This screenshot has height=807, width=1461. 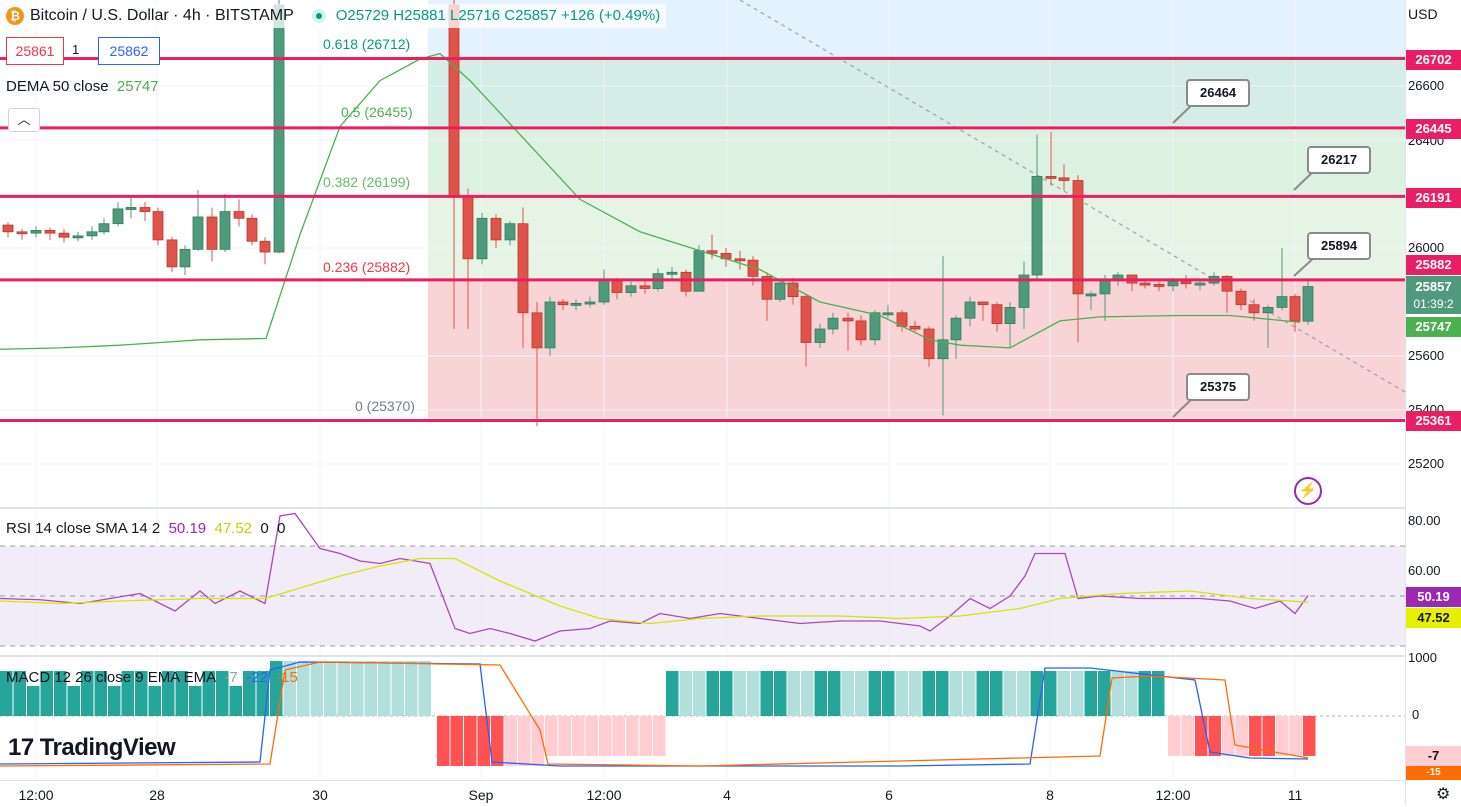 I want to click on dema-value: 25747, so click(x=137, y=86).